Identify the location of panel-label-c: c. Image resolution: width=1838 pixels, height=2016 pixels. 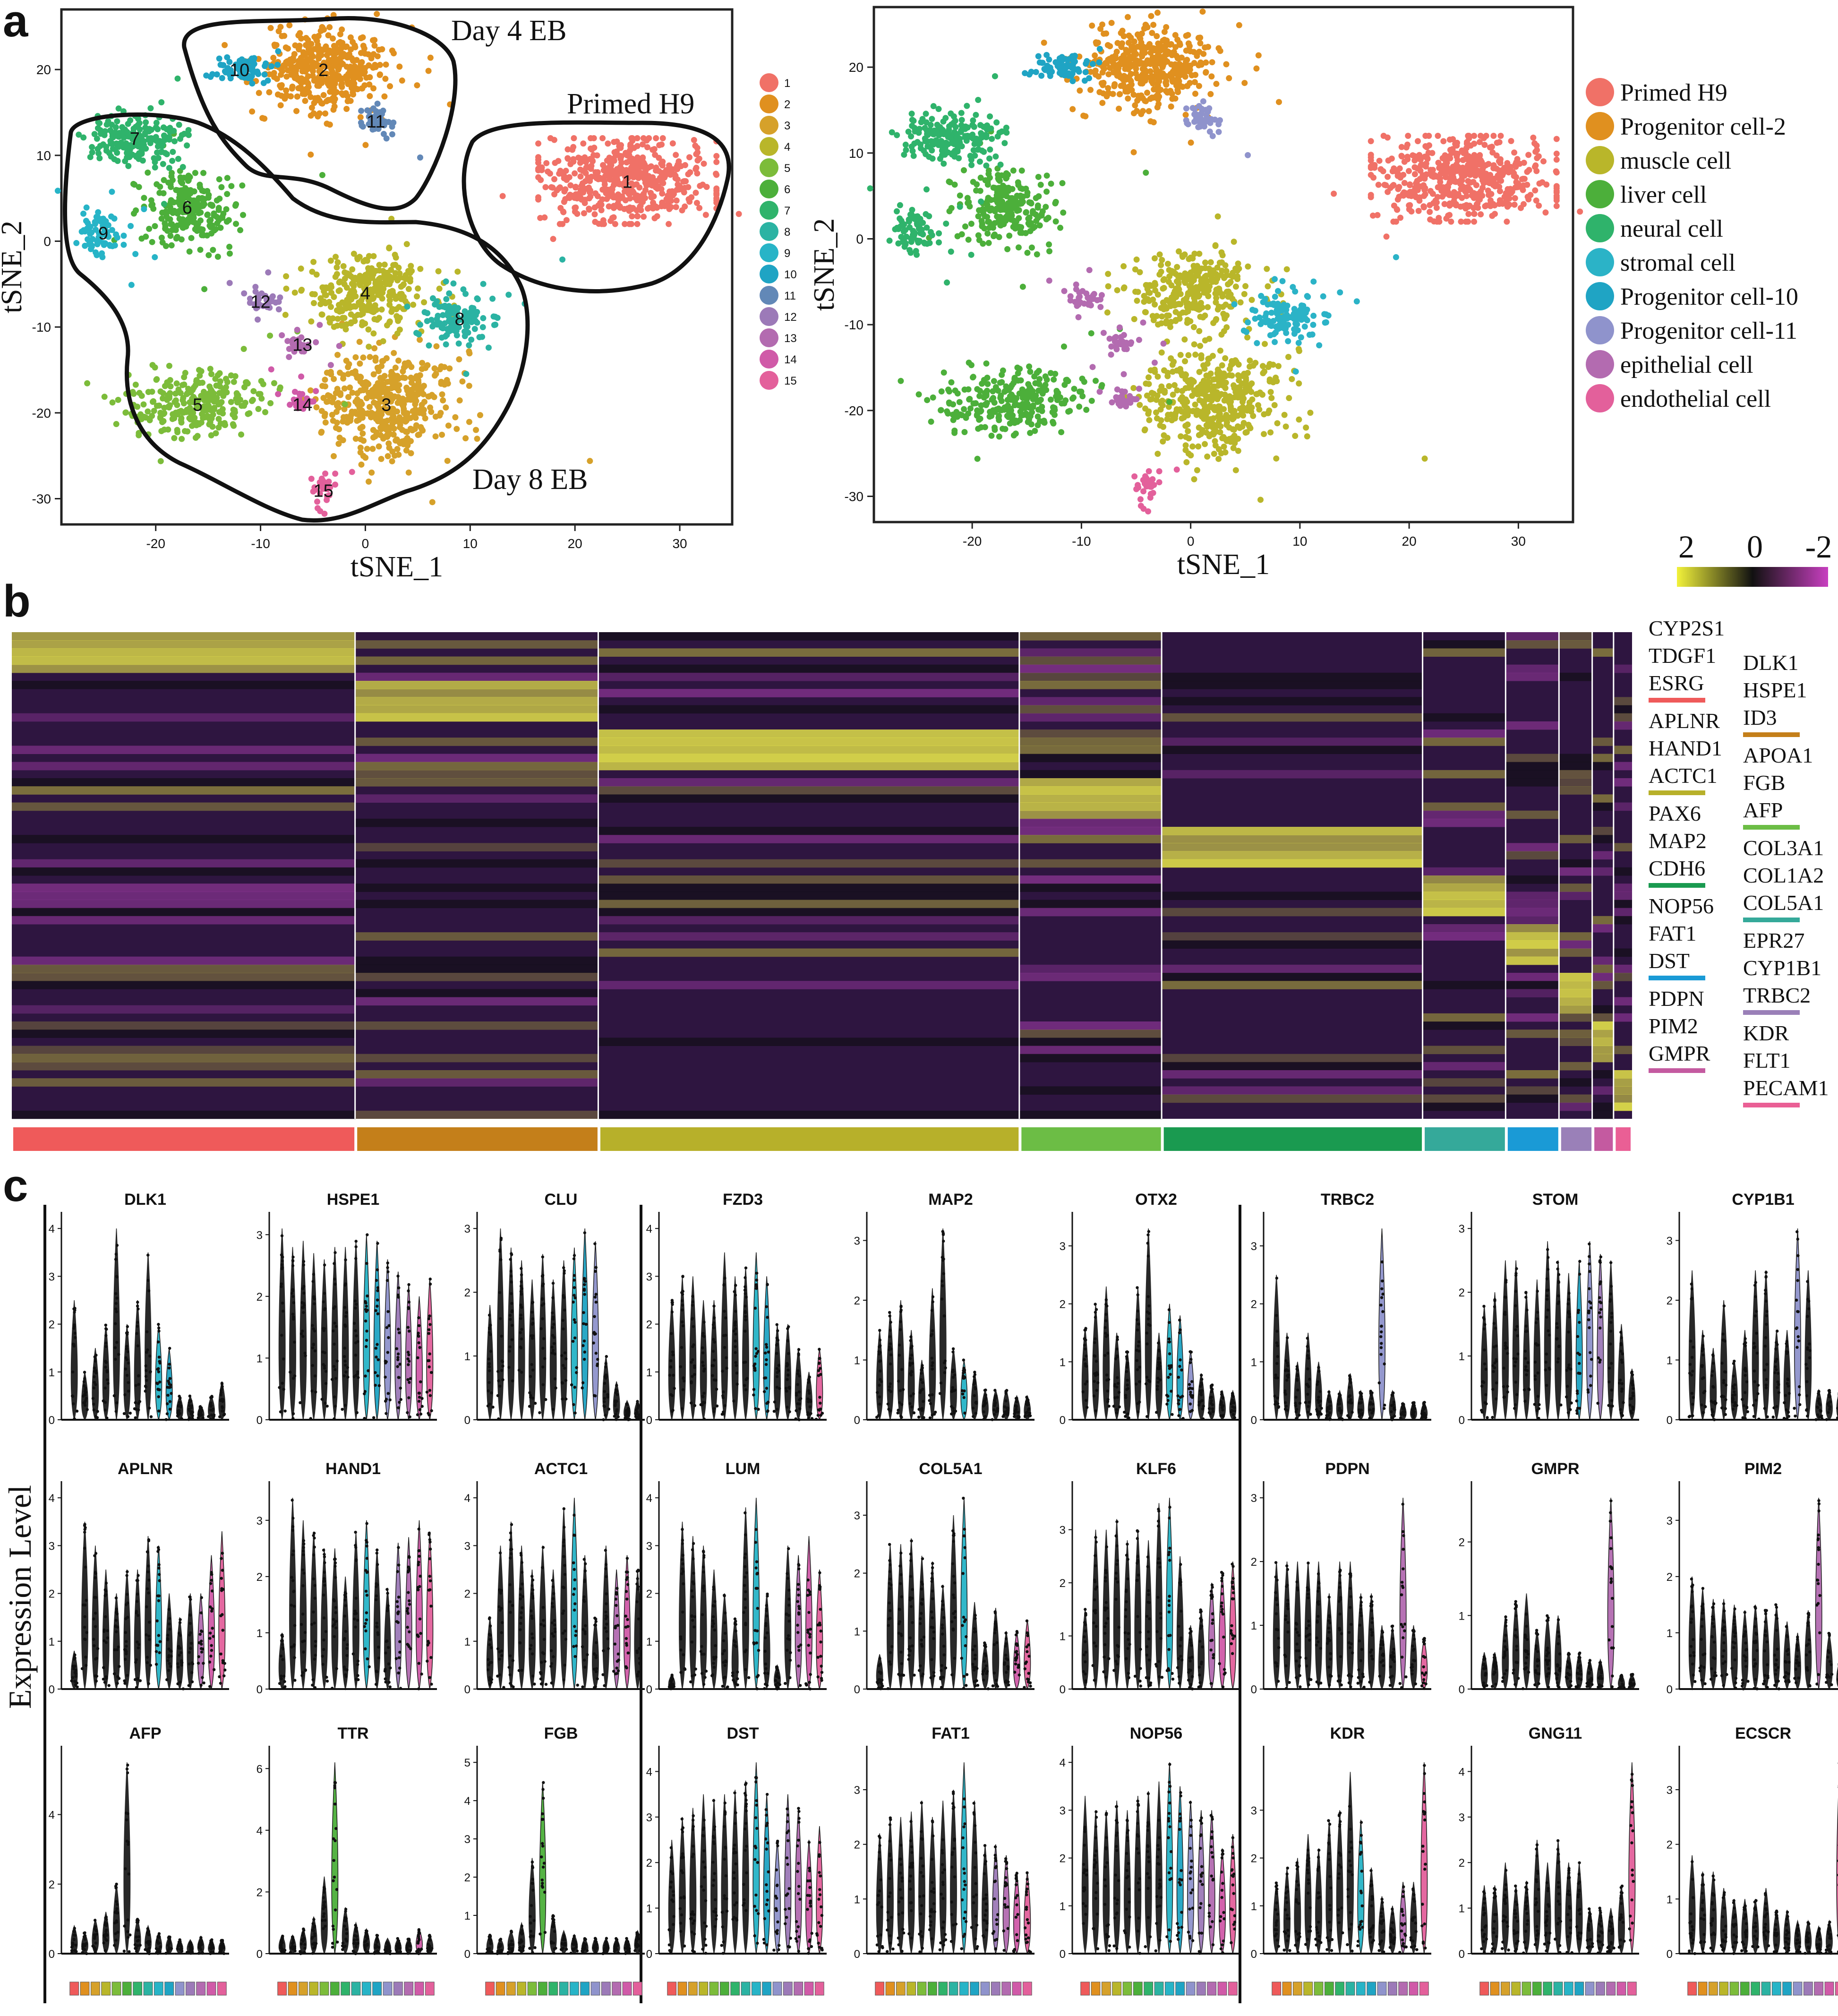
(16, 1186).